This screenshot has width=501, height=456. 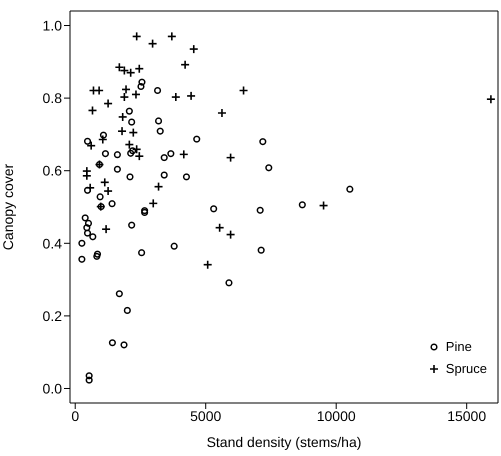 What do you see at coordinates (8, 206) in the screenshot?
I see `y-axis-title: Canopy cover` at bounding box center [8, 206].